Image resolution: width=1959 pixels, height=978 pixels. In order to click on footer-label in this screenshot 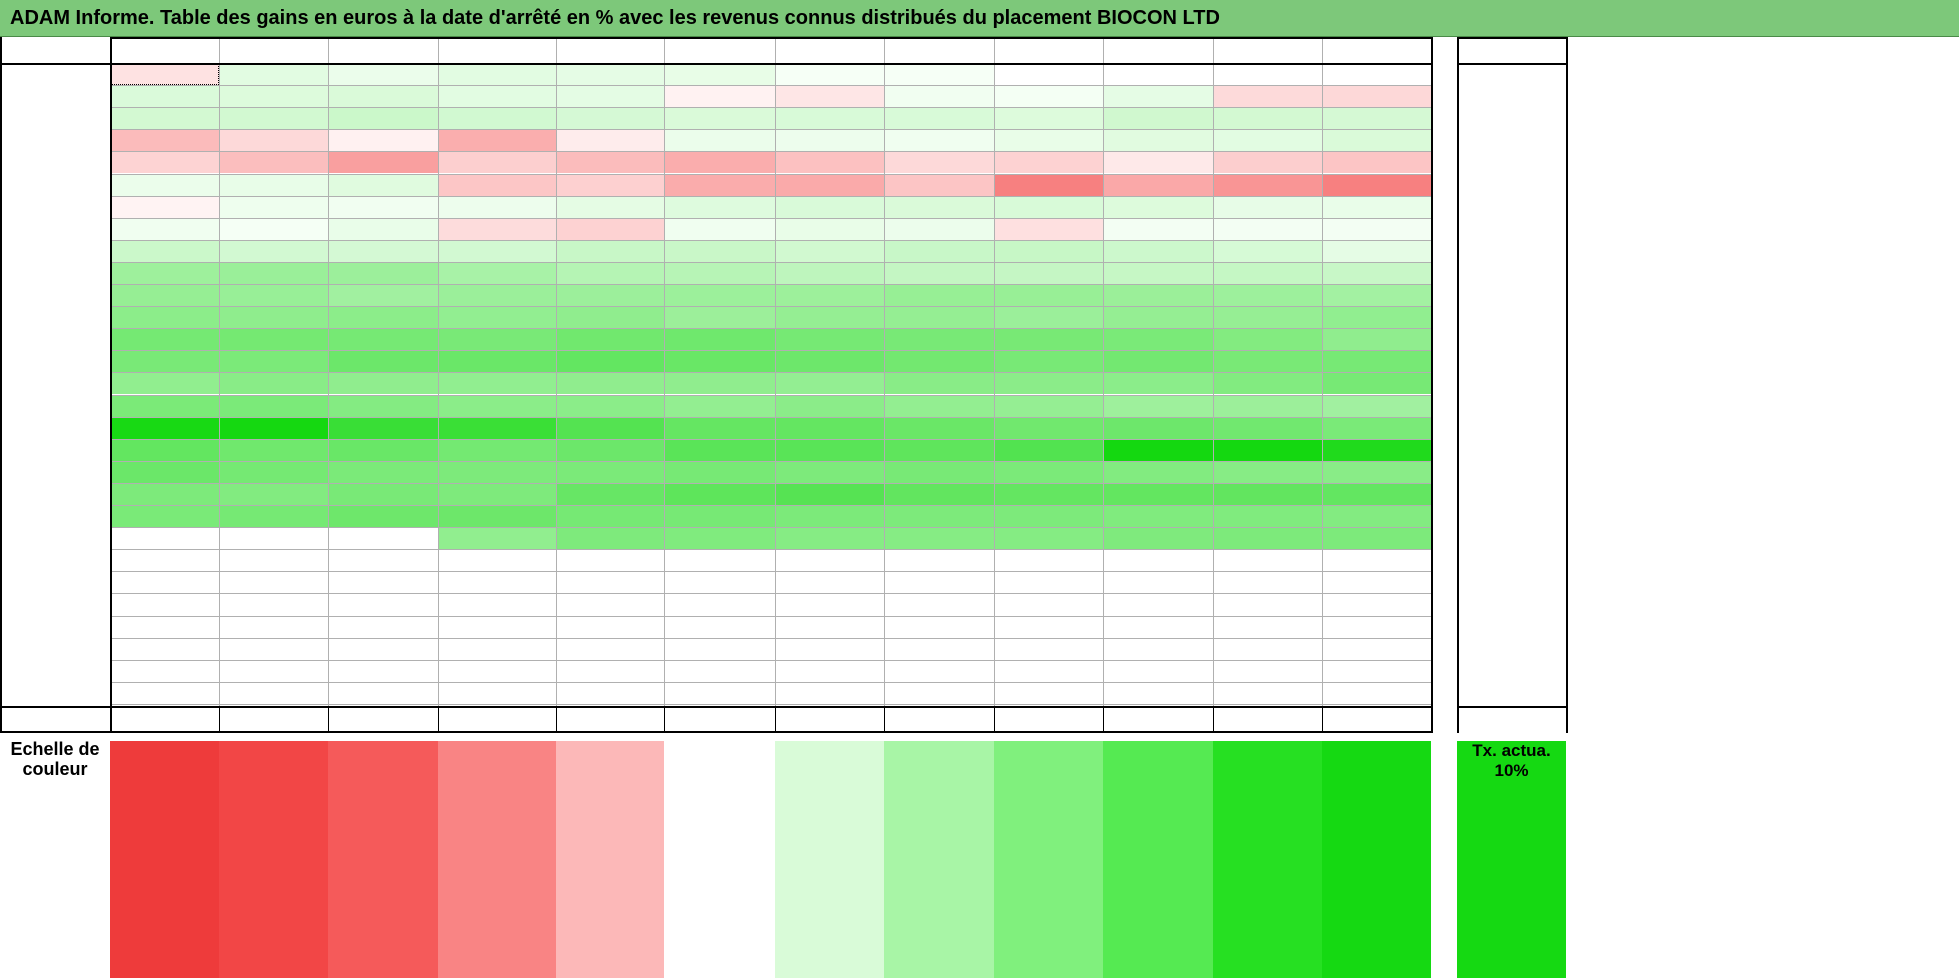, I will do `click(55, 718)`.